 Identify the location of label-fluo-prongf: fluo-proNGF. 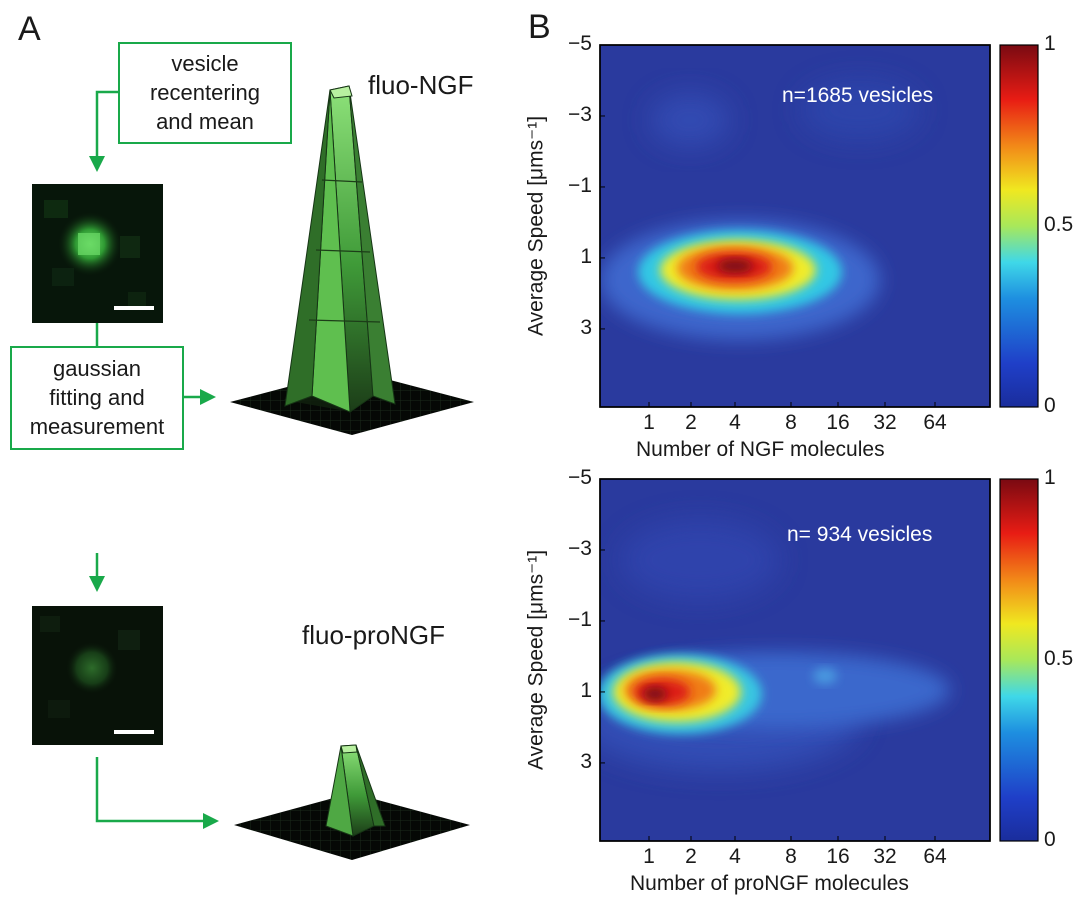
(374, 635).